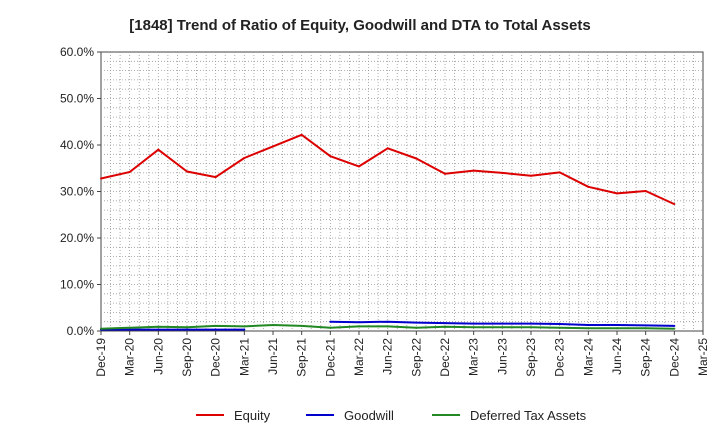  Describe the element at coordinates (359, 357) in the screenshot. I see `x-tick-label: Mar-22` at that location.